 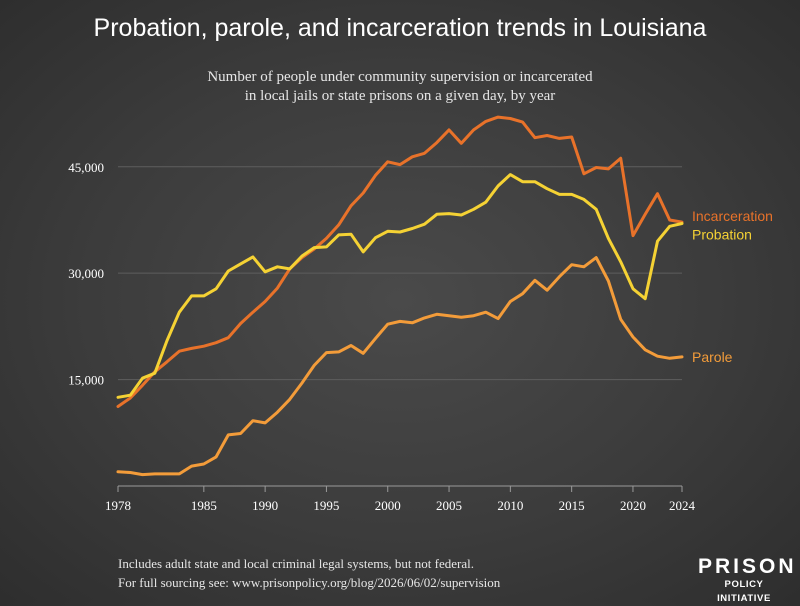 What do you see at coordinates (682, 505) in the screenshot?
I see `x-tick-label: 2024` at bounding box center [682, 505].